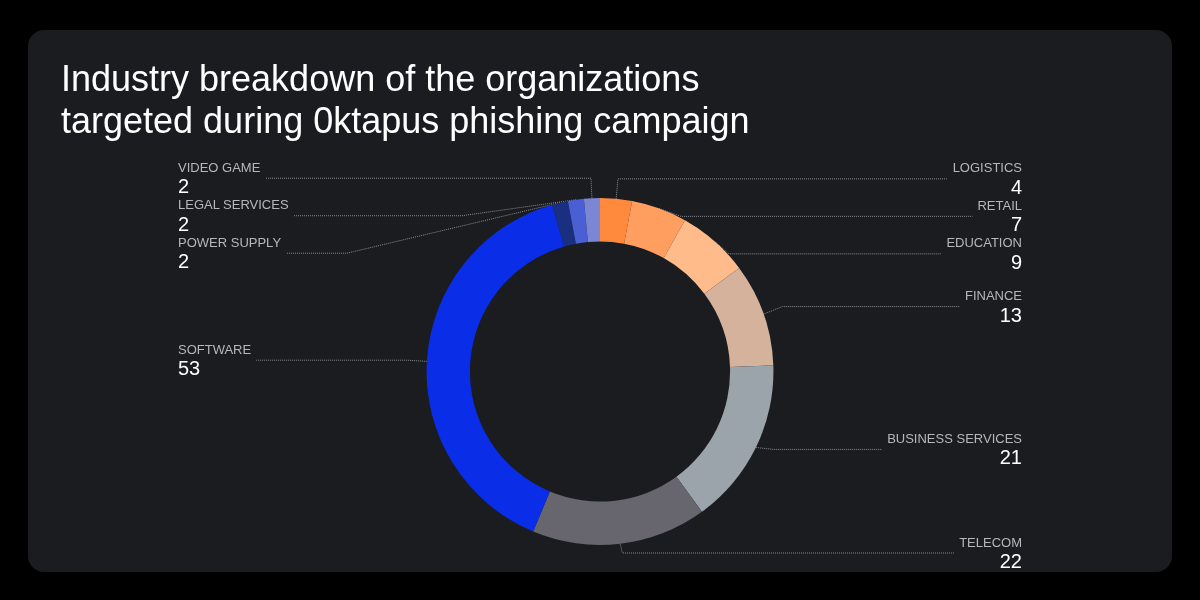 This screenshot has width=1200, height=600. I want to click on slice-label: LEGAL SERVICES, so click(233, 205).